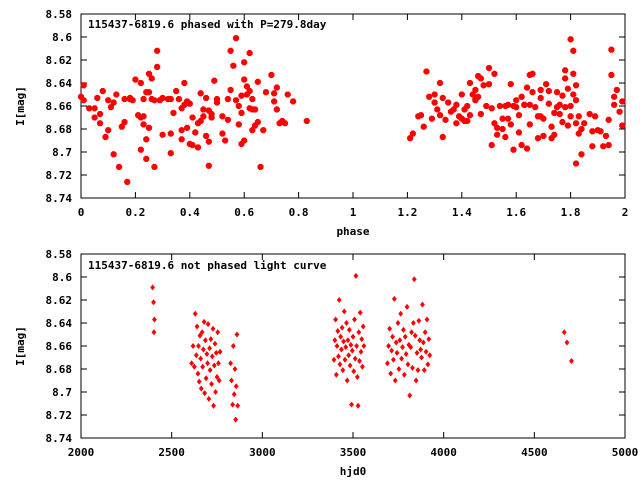  I want to click on x-tick-label: 2500, so click(171, 452).